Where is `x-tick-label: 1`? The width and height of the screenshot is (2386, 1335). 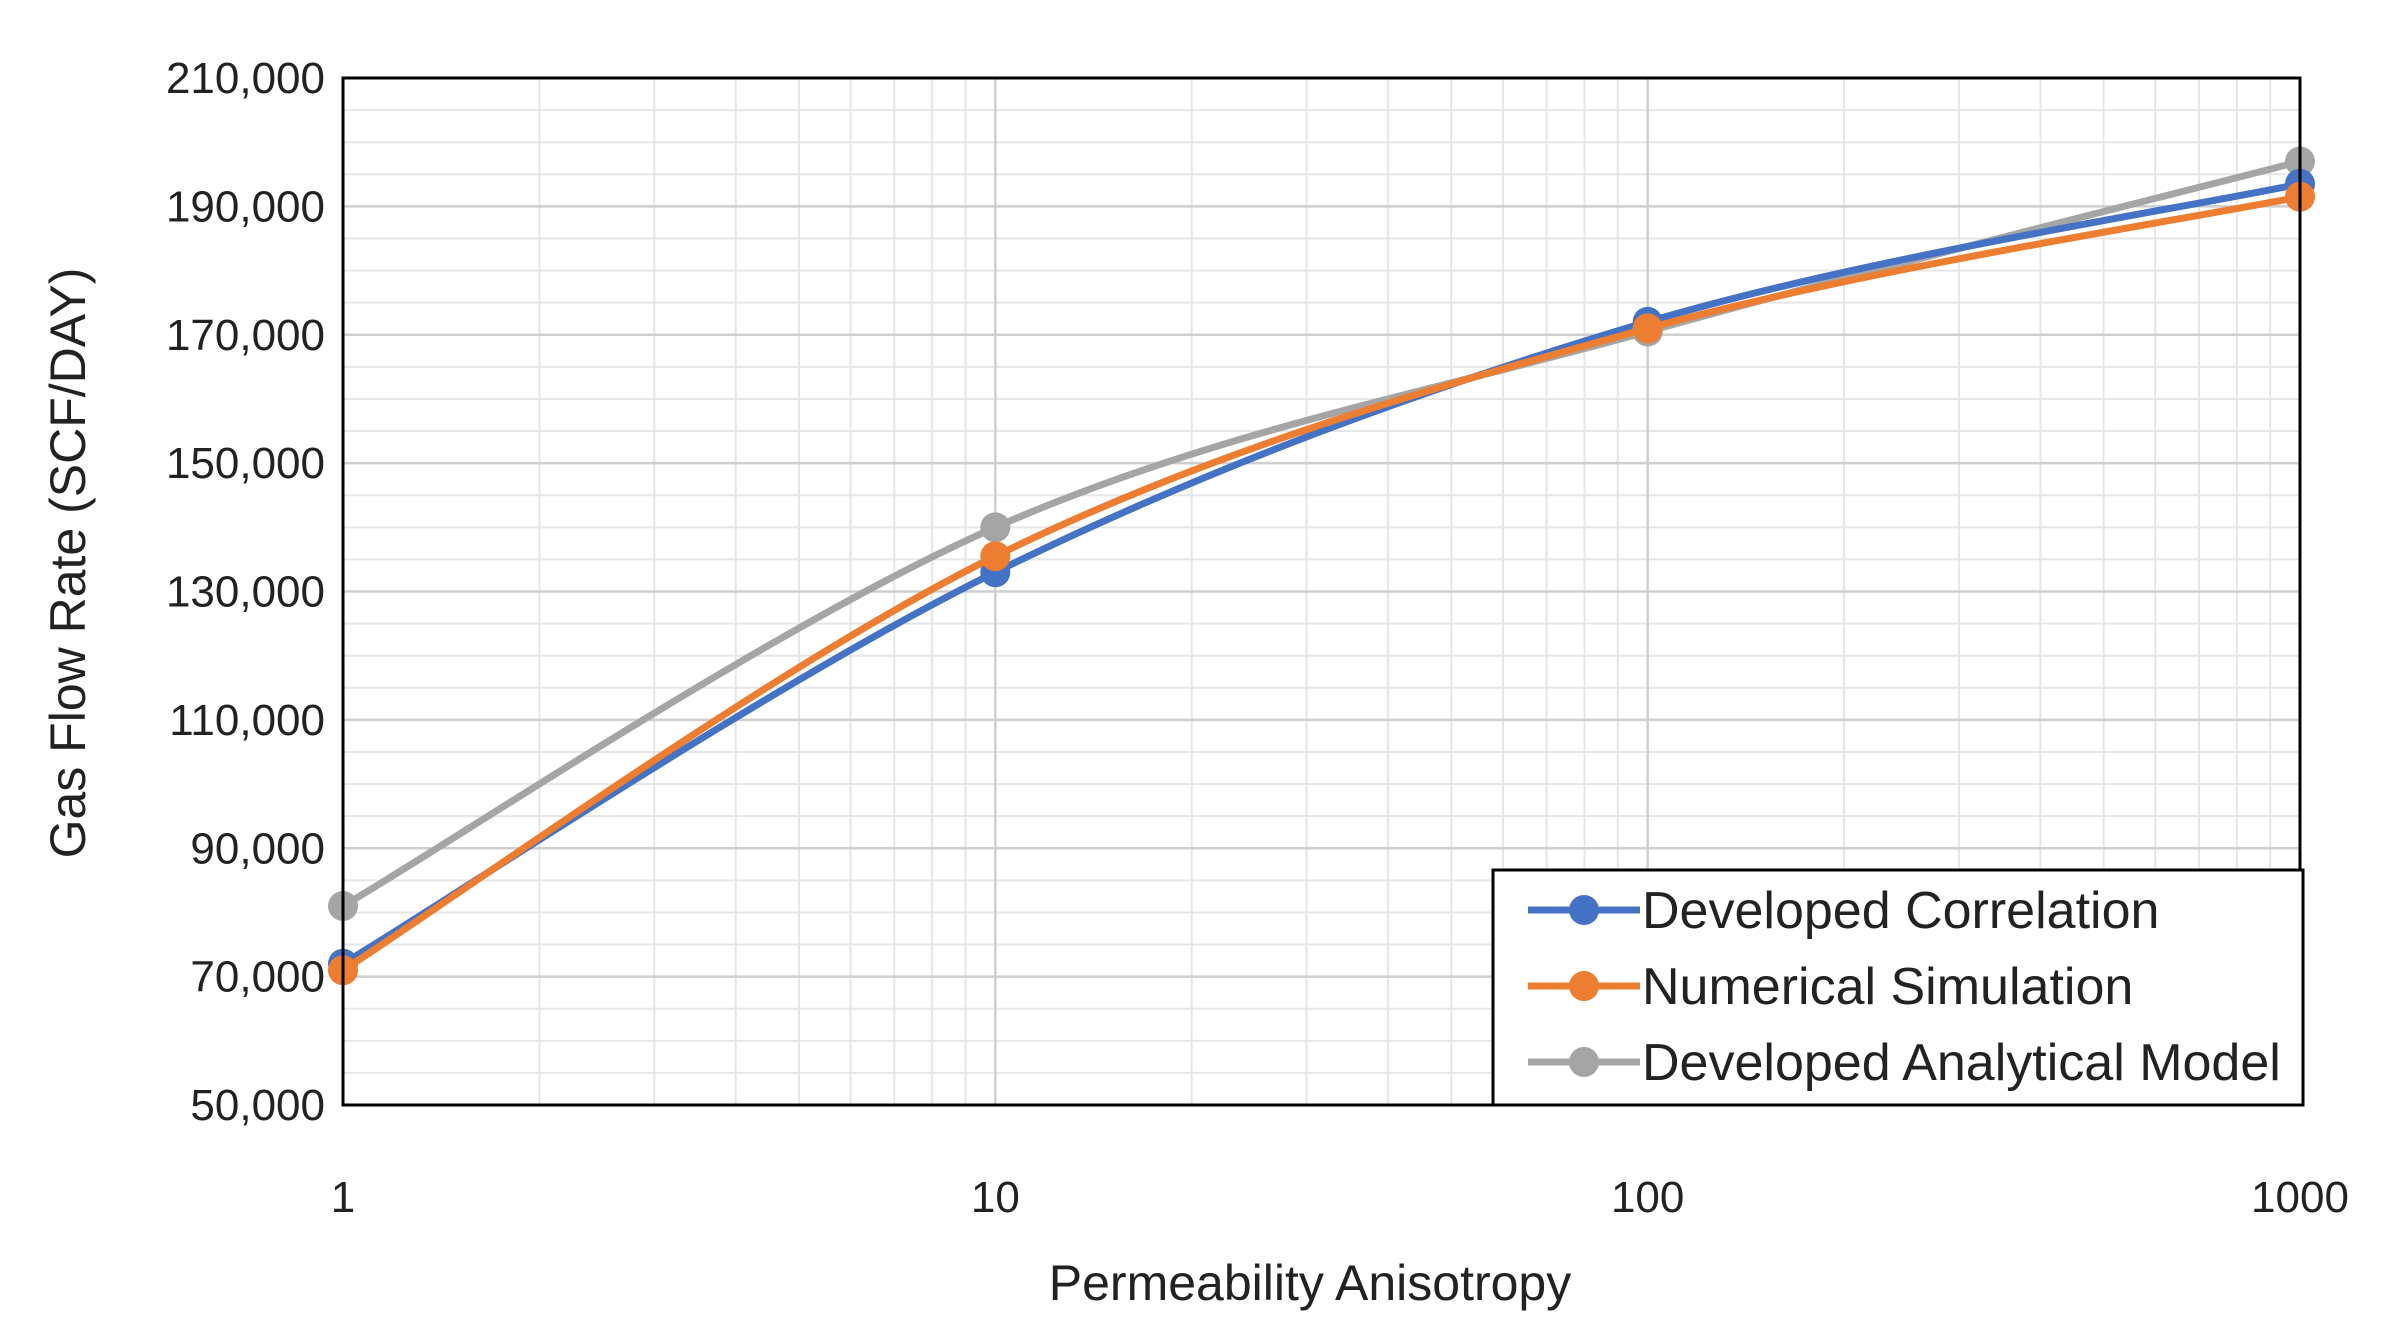 x-tick-label: 1 is located at coordinates (343, 1197).